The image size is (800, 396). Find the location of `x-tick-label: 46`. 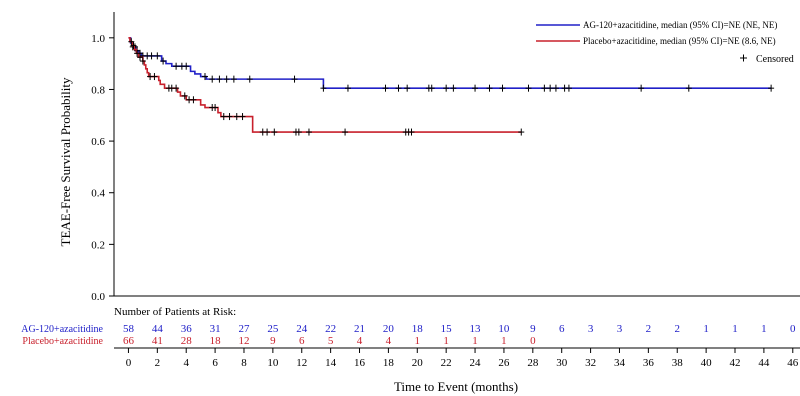

x-tick-label: 46 is located at coordinates (793, 363).